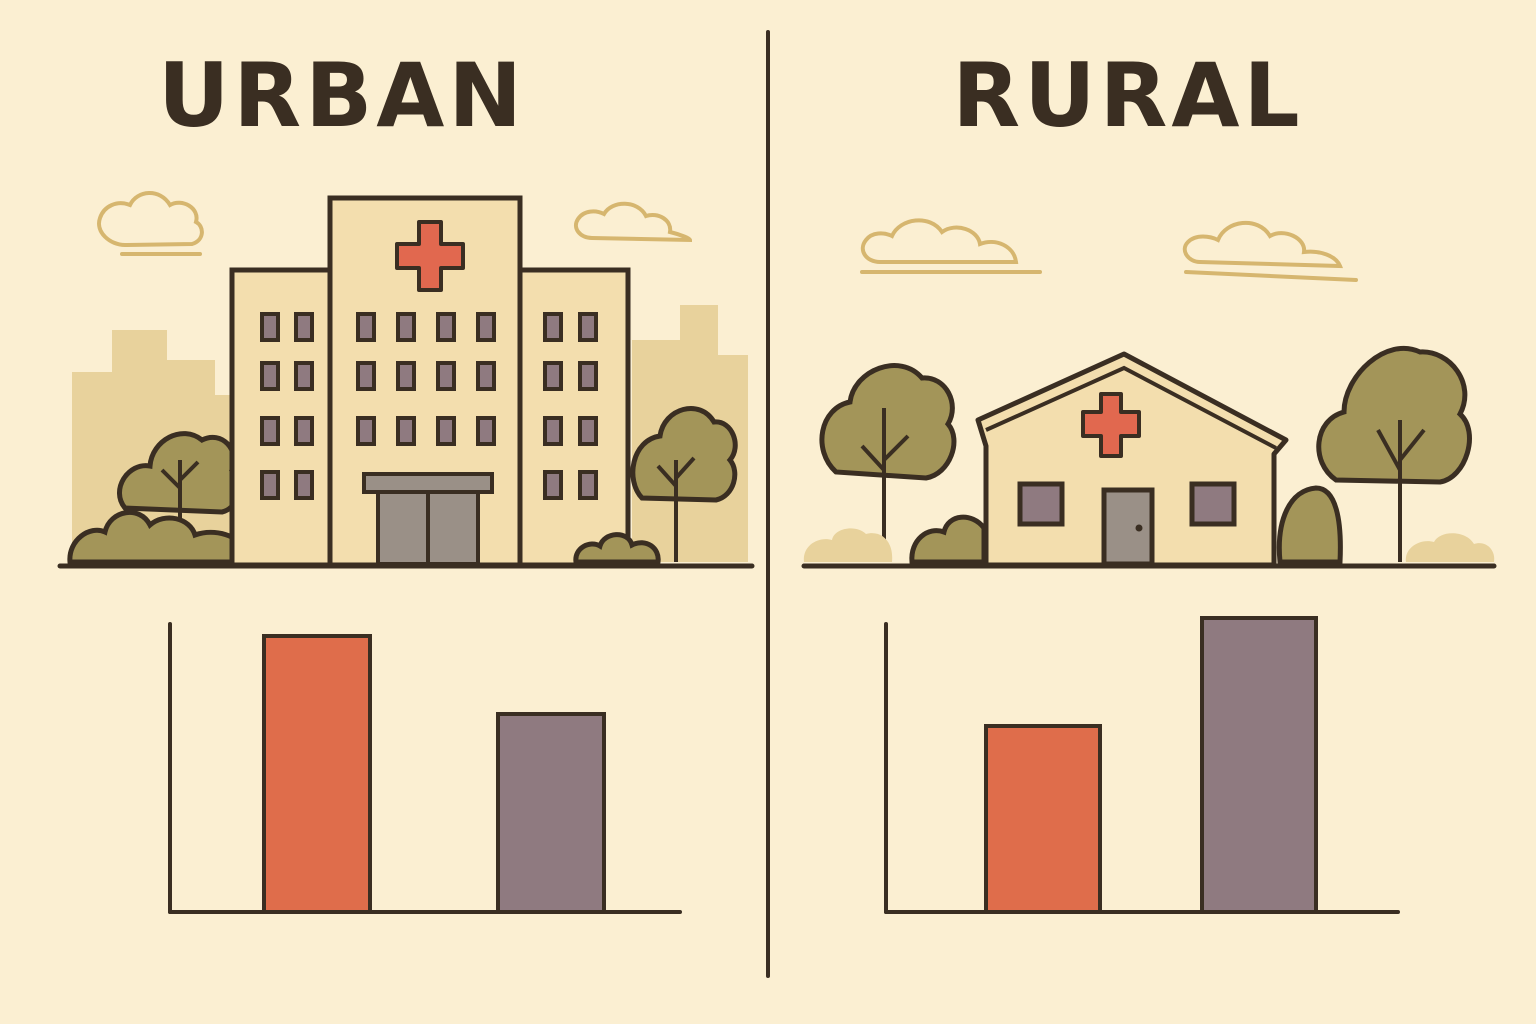  Describe the element at coordinates (1142, 765) in the screenshot. I see `rural-bar-chart` at that location.